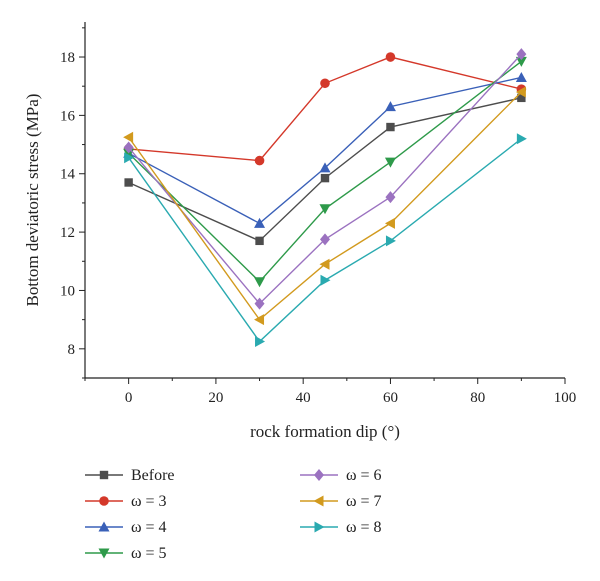  What do you see at coordinates (68, 175) in the screenshot?
I see `y-tick-label: 14` at bounding box center [68, 175].